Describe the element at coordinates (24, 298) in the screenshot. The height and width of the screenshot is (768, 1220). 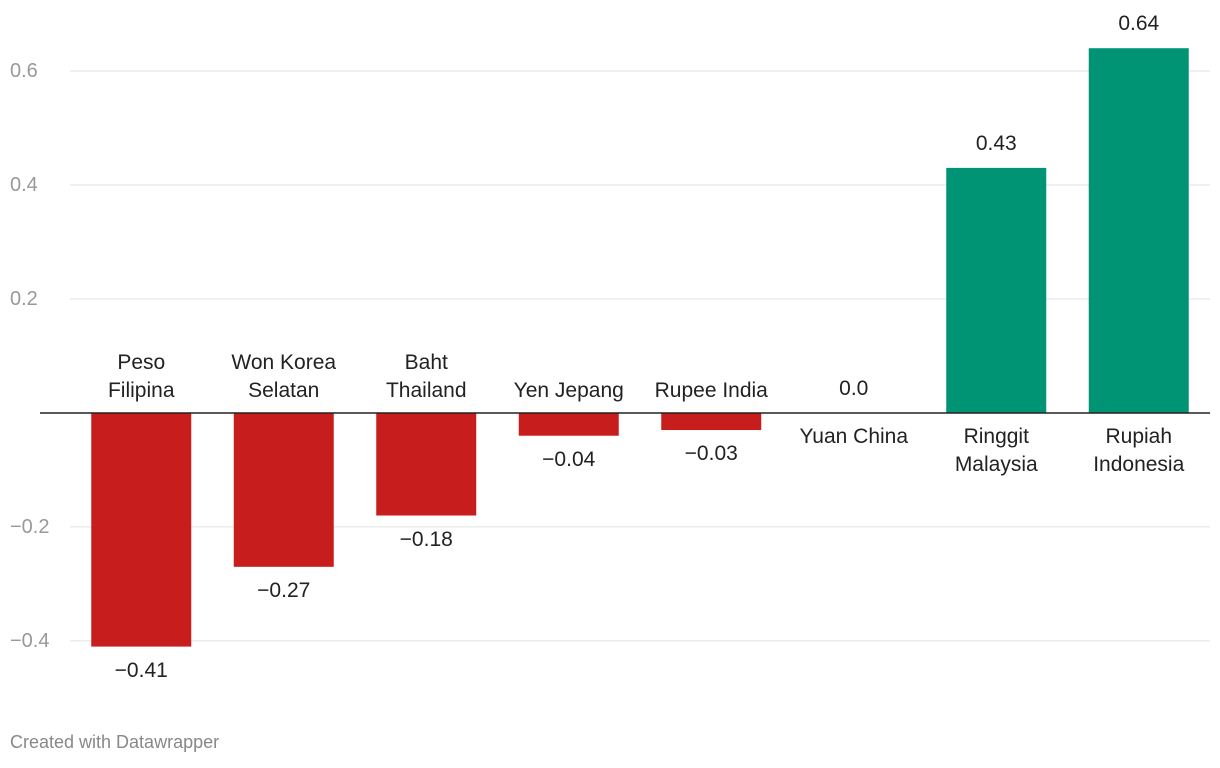
I see `y-tick-label: 0.2` at that location.